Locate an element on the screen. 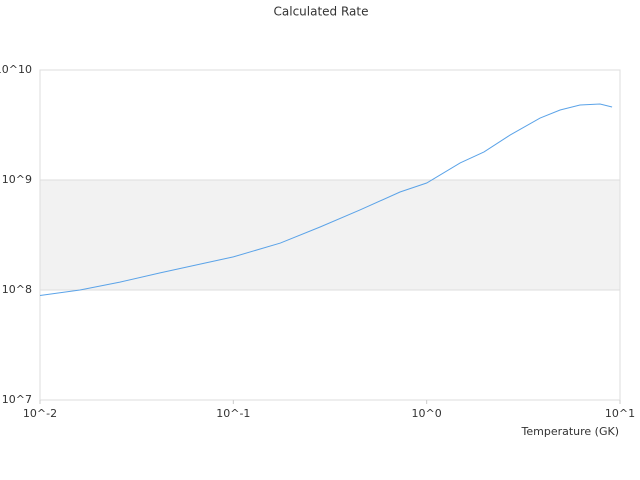 Image resolution: width=640 pixels, height=480 pixels. x-tick-label: 10^-1 is located at coordinates (233, 413).